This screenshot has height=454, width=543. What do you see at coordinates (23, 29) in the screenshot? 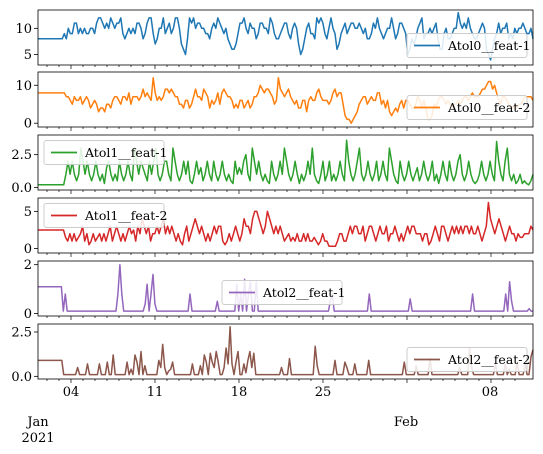
I see `y-tick-label-1-1: 10` at bounding box center [23, 29].